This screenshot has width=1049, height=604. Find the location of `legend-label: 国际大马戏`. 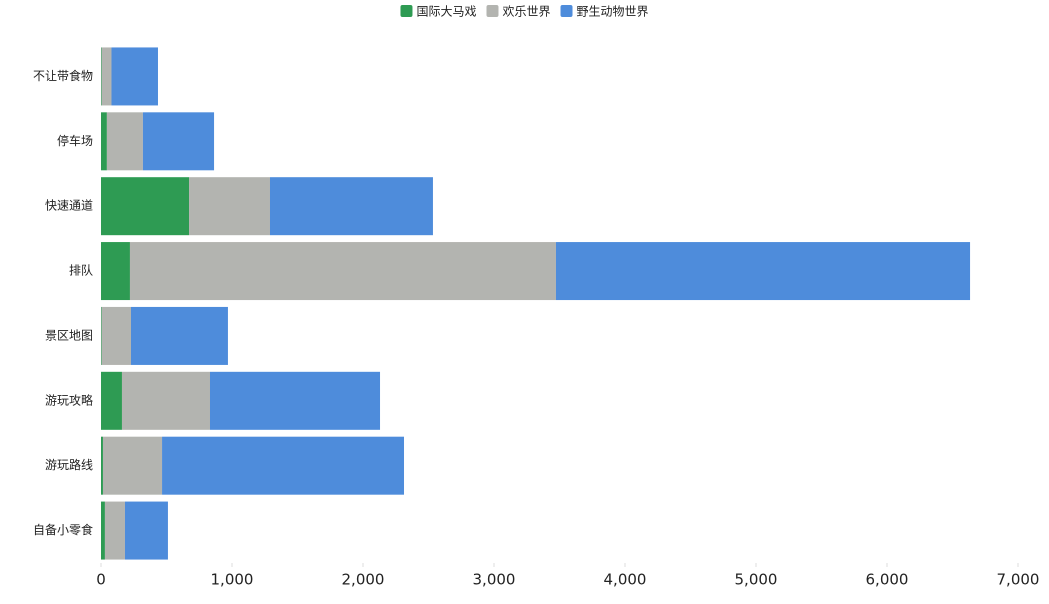

legend-label: 国际大马戏 is located at coordinates (446, 12).